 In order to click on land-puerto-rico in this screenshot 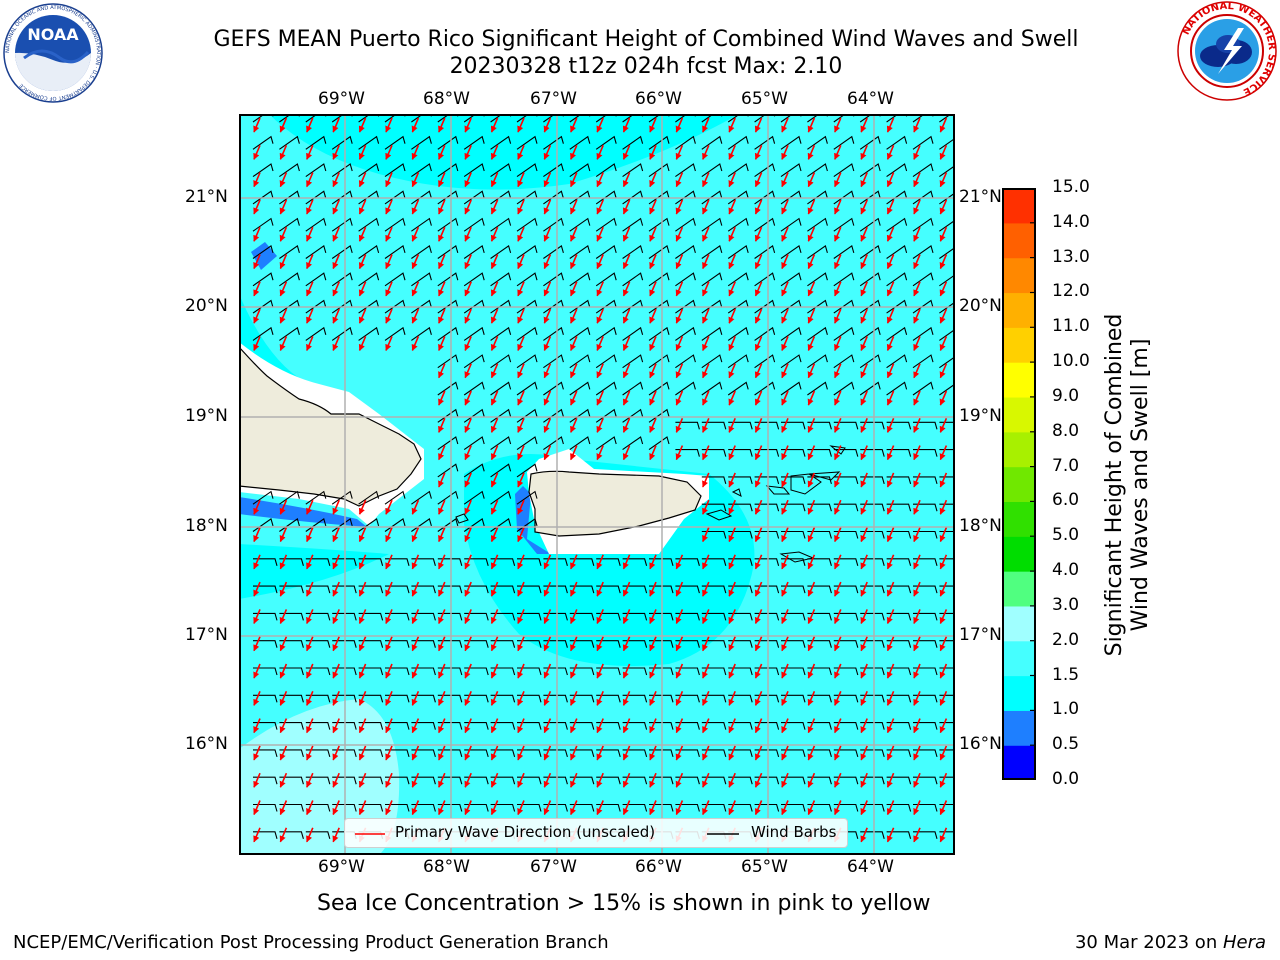, I will do `click(615, 503)`.